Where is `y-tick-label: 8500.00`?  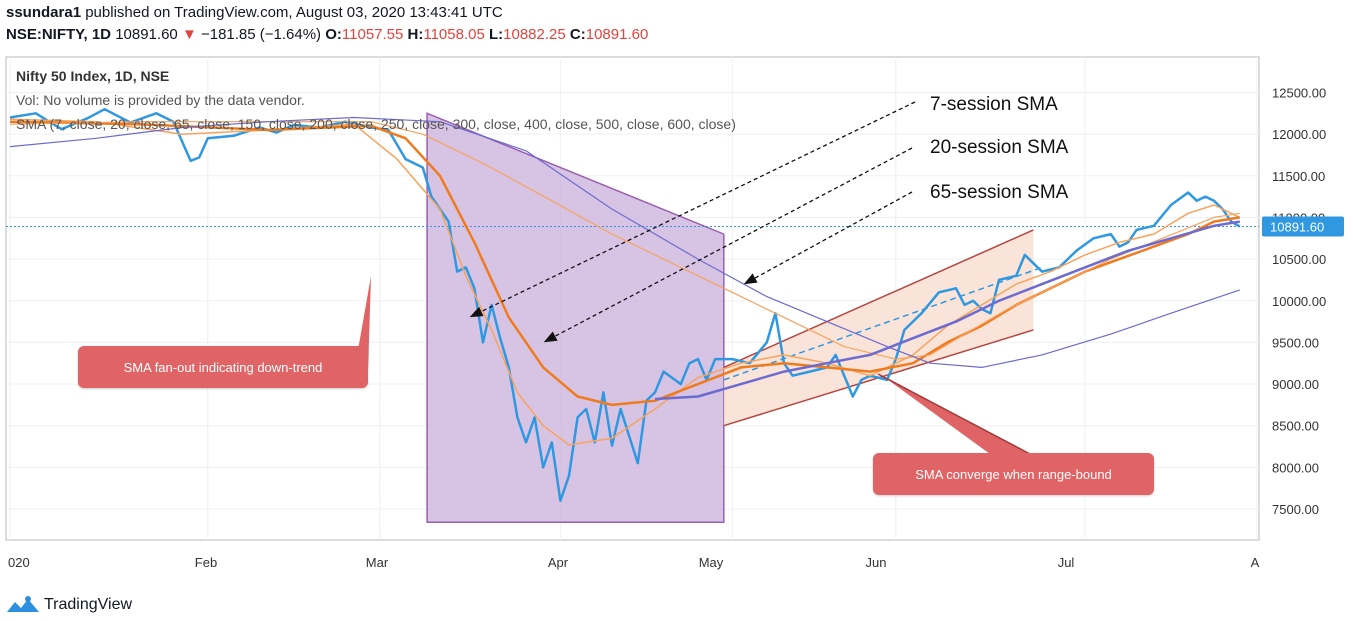
y-tick-label: 8500.00 is located at coordinates (1295, 426).